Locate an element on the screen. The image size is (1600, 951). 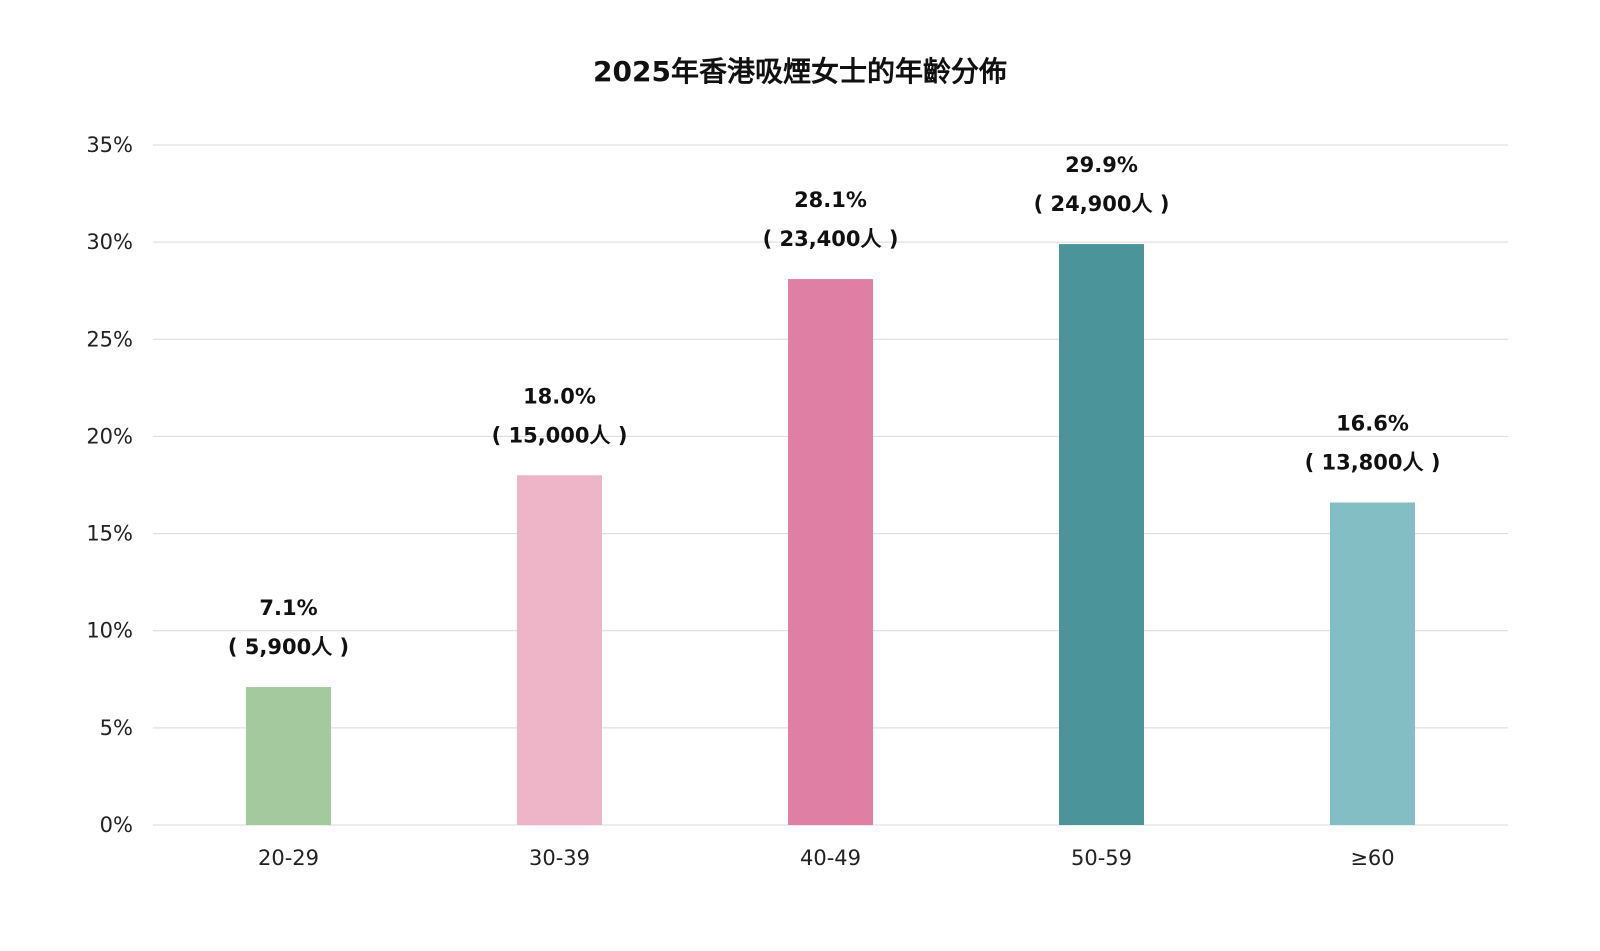
y-tick-label: 20% is located at coordinates (109, 436).